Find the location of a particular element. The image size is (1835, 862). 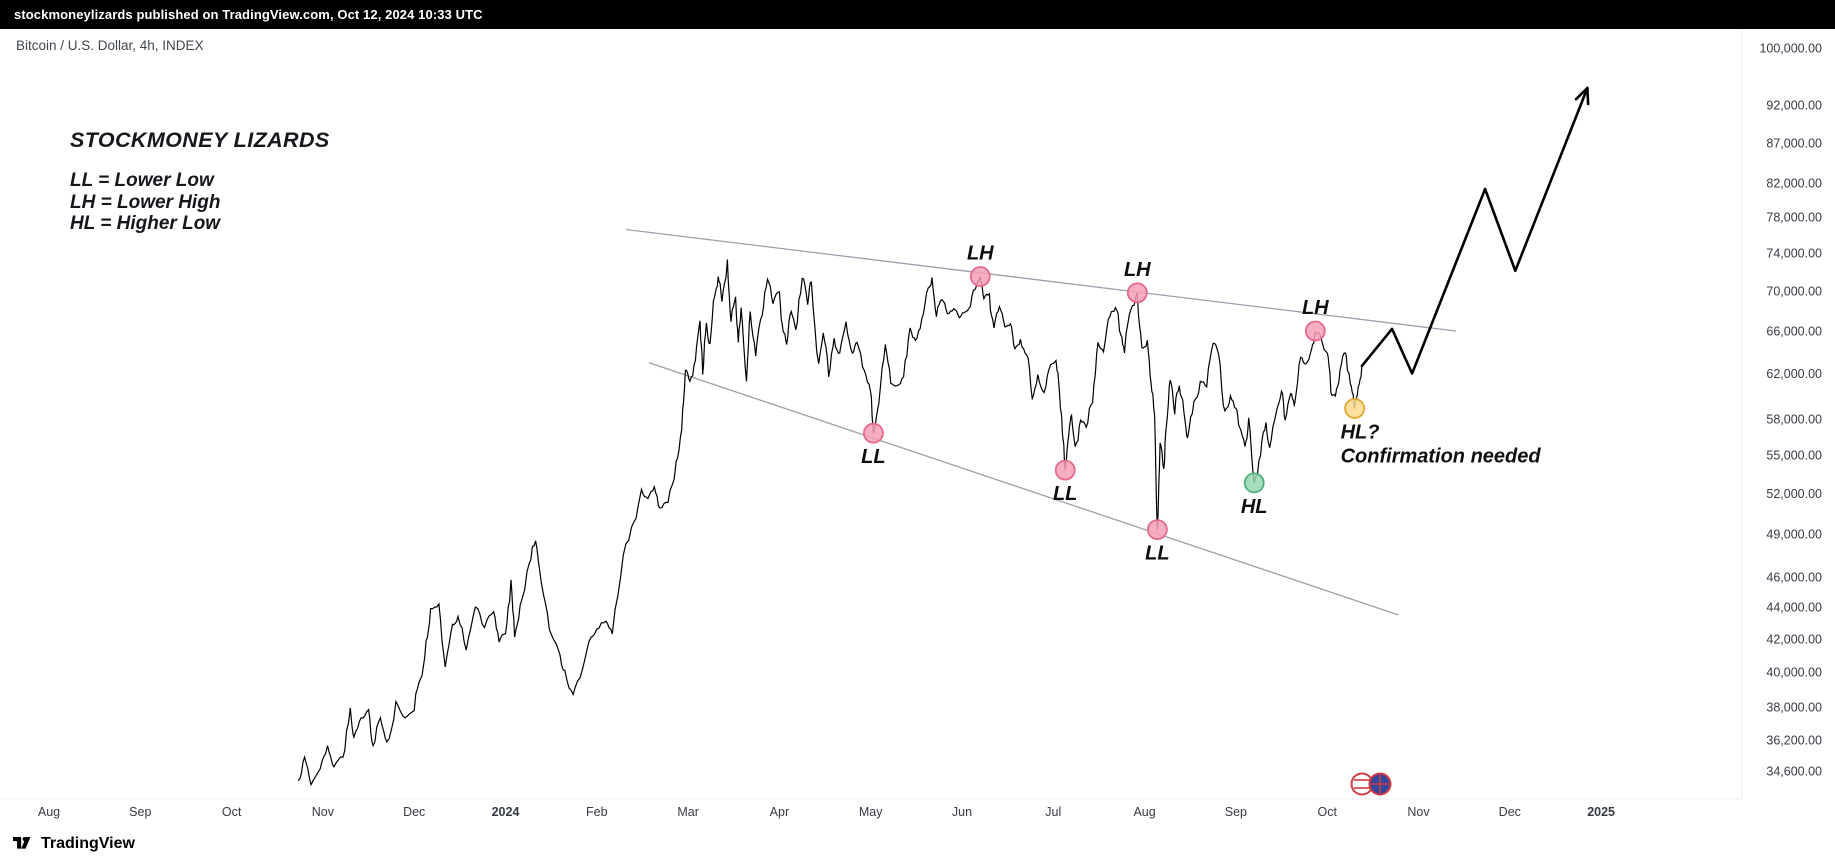

price-axis-label: 87,000.00 is located at coordinates (1794, 143).